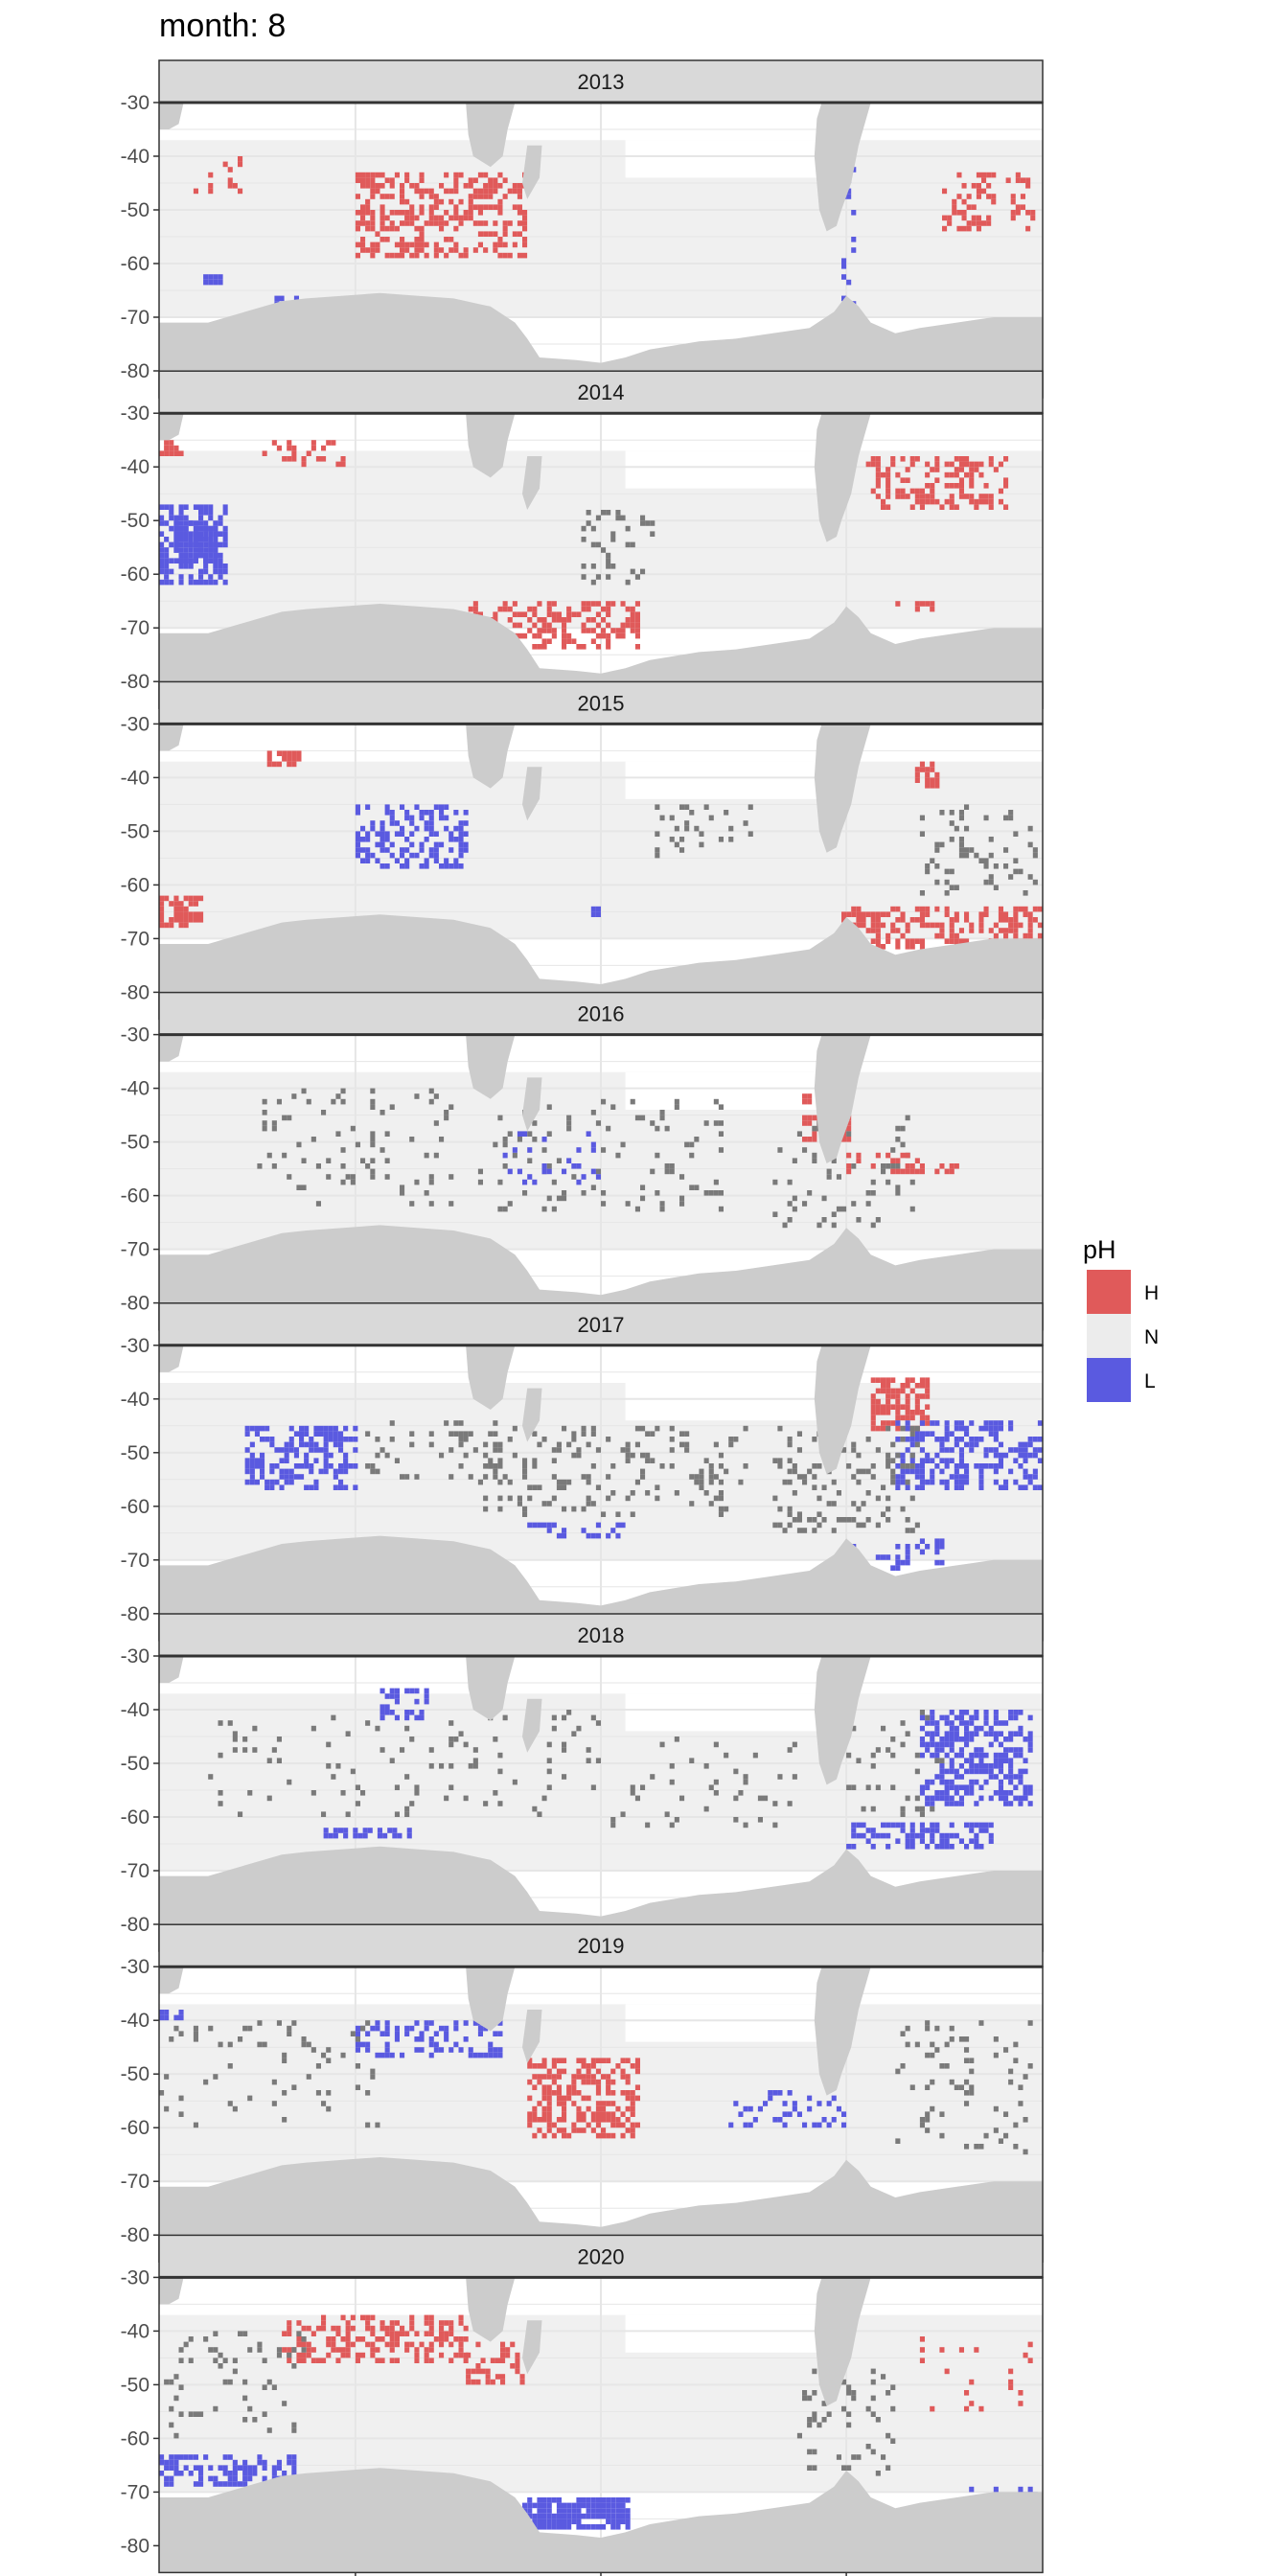 Image resolution: width=1288 pixels, height=2576 pixels. Describe the element at coordinates (223, 26) in the screenshot. I see `plot-title: month: 8` at that location.